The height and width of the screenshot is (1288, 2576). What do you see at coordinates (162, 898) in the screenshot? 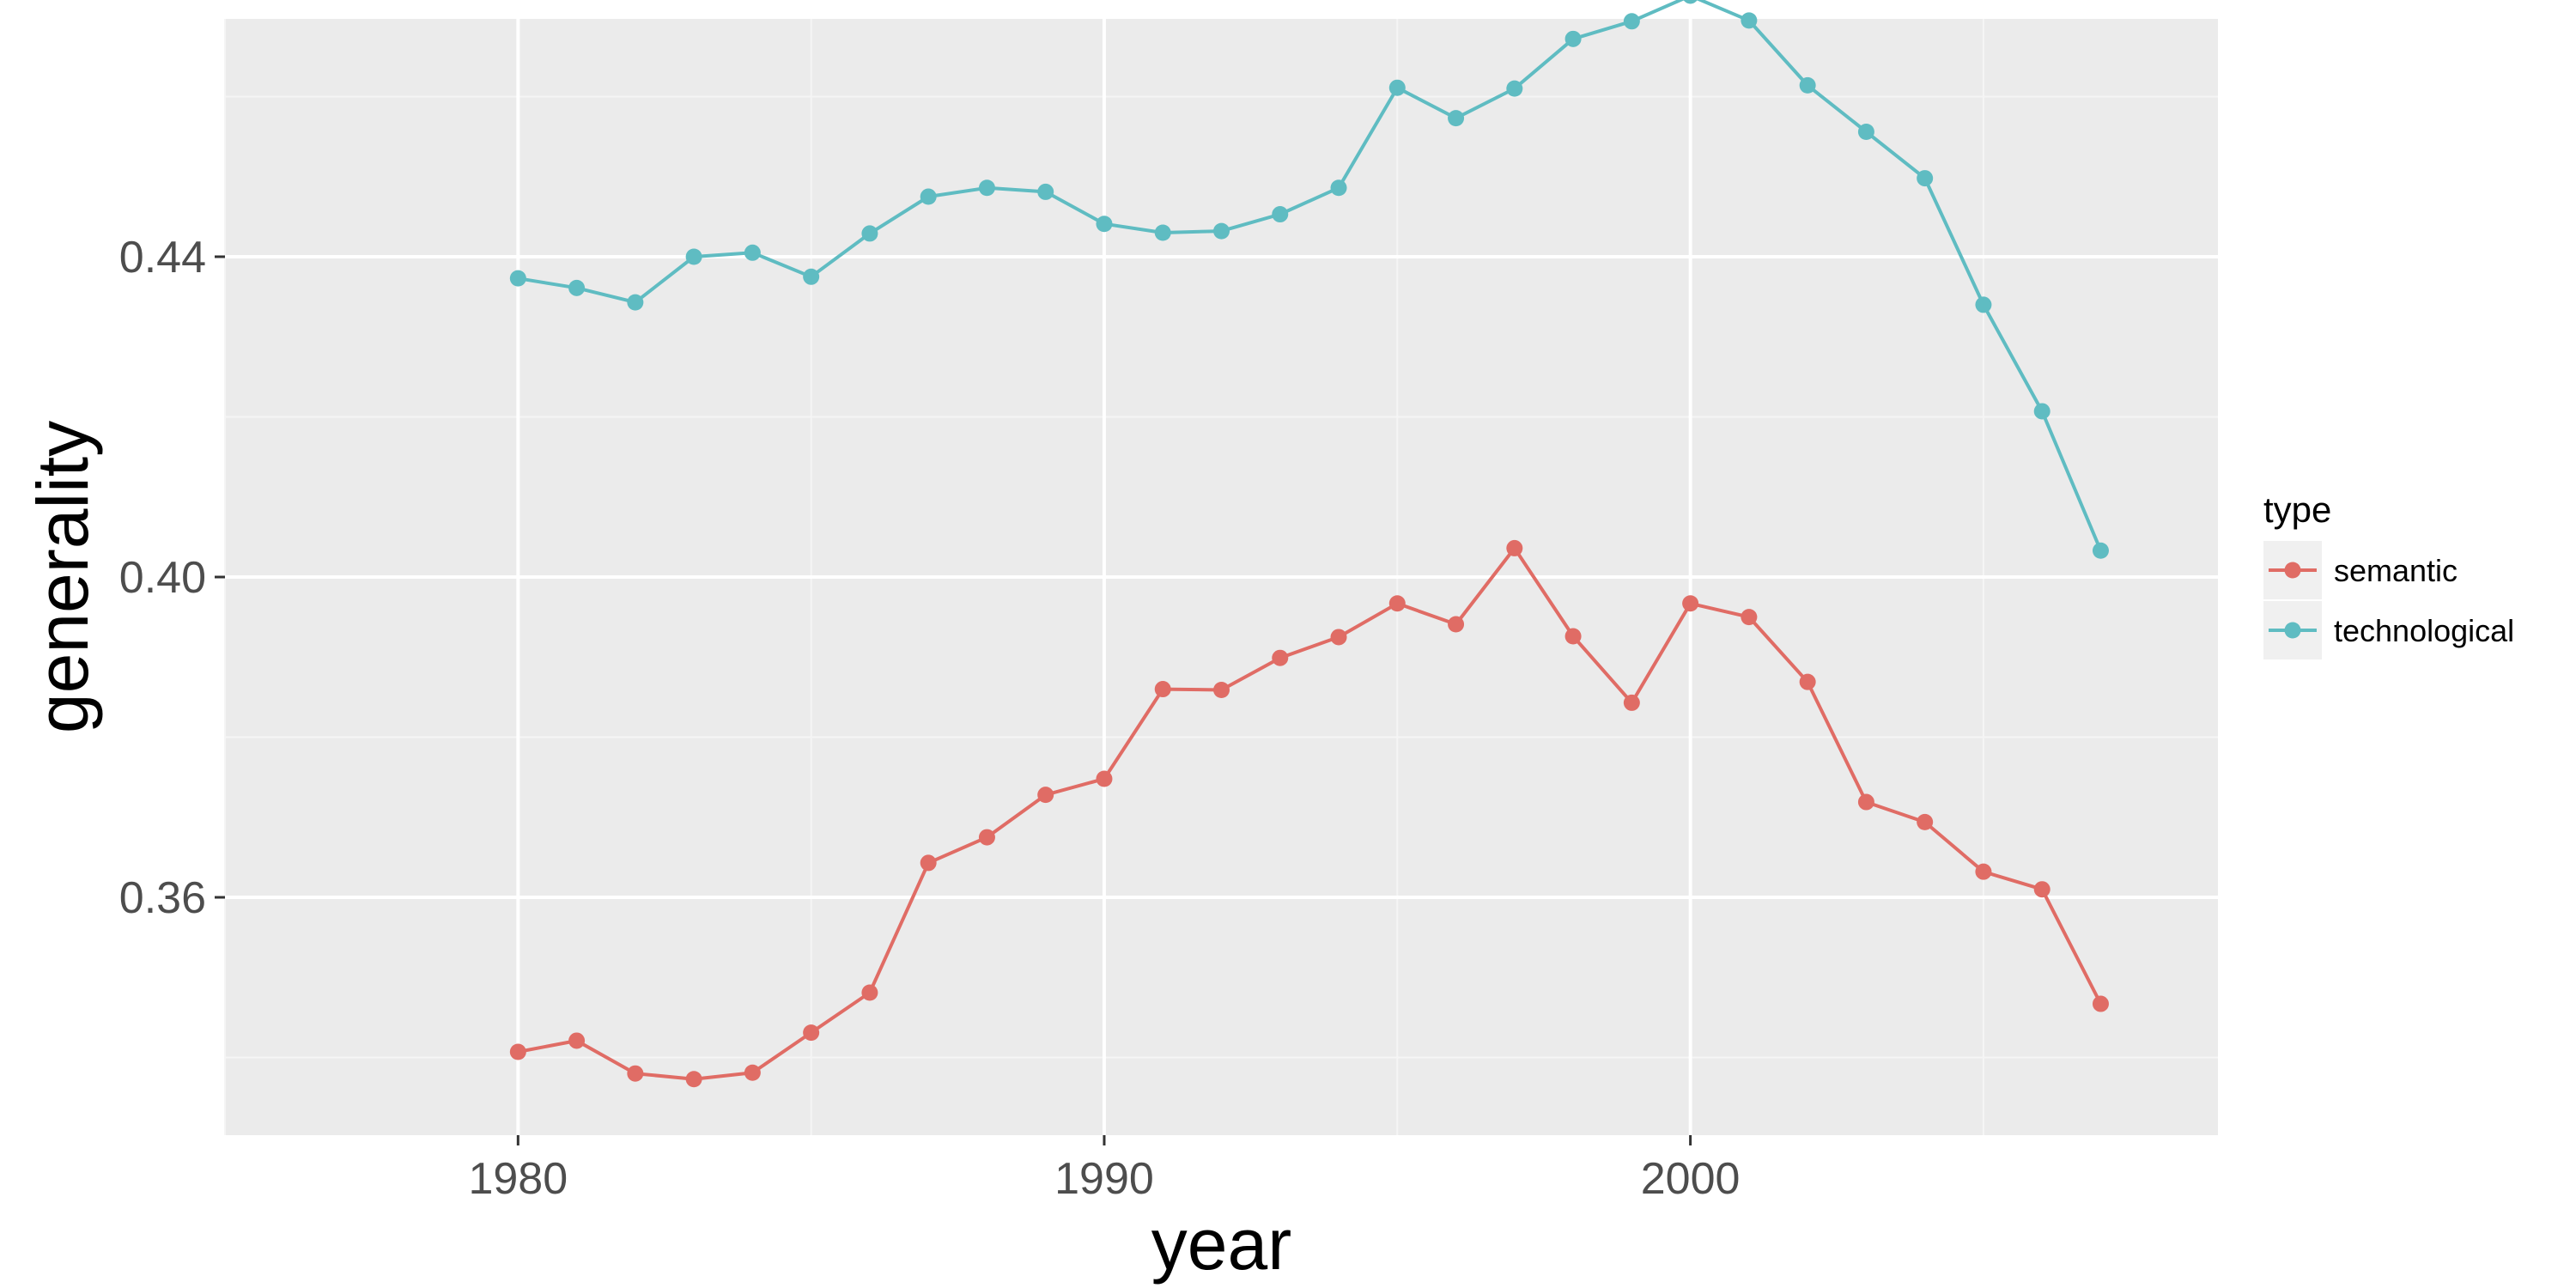
I see `y-tick-label: 0.36` at bounding box center [162, 898].